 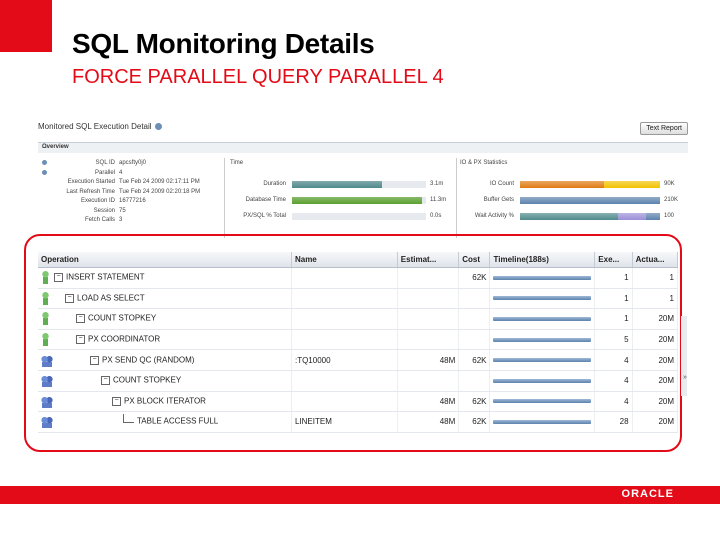 I want to click on time-section-title: Time, so click(x=237, y=163).